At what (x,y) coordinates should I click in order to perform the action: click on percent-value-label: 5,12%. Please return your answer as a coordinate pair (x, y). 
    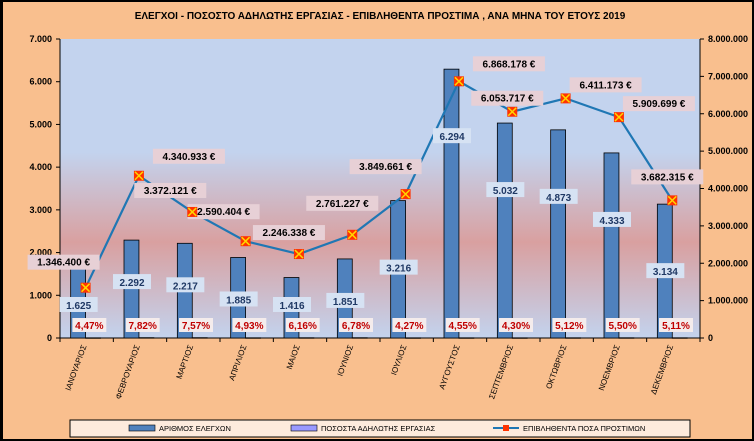
    Looking at the image, I should click on (569, 326).